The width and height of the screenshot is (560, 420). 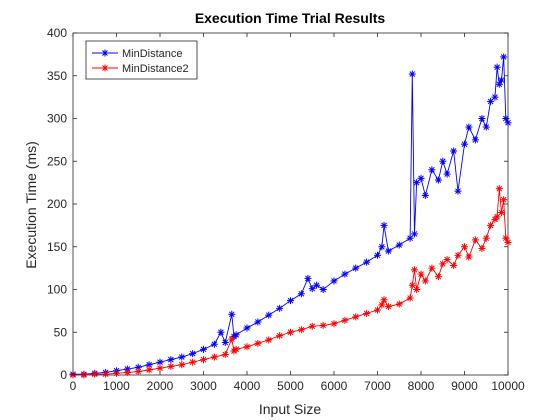 I want to click on y-tick-label: 200, so click(x=57, y=204).